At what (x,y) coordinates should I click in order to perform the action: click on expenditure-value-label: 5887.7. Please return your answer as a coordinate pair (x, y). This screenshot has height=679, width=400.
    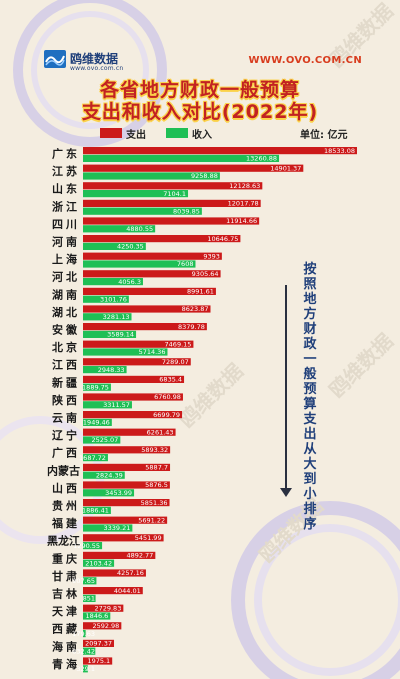
    Looking at the image, I should click on (156, 468).